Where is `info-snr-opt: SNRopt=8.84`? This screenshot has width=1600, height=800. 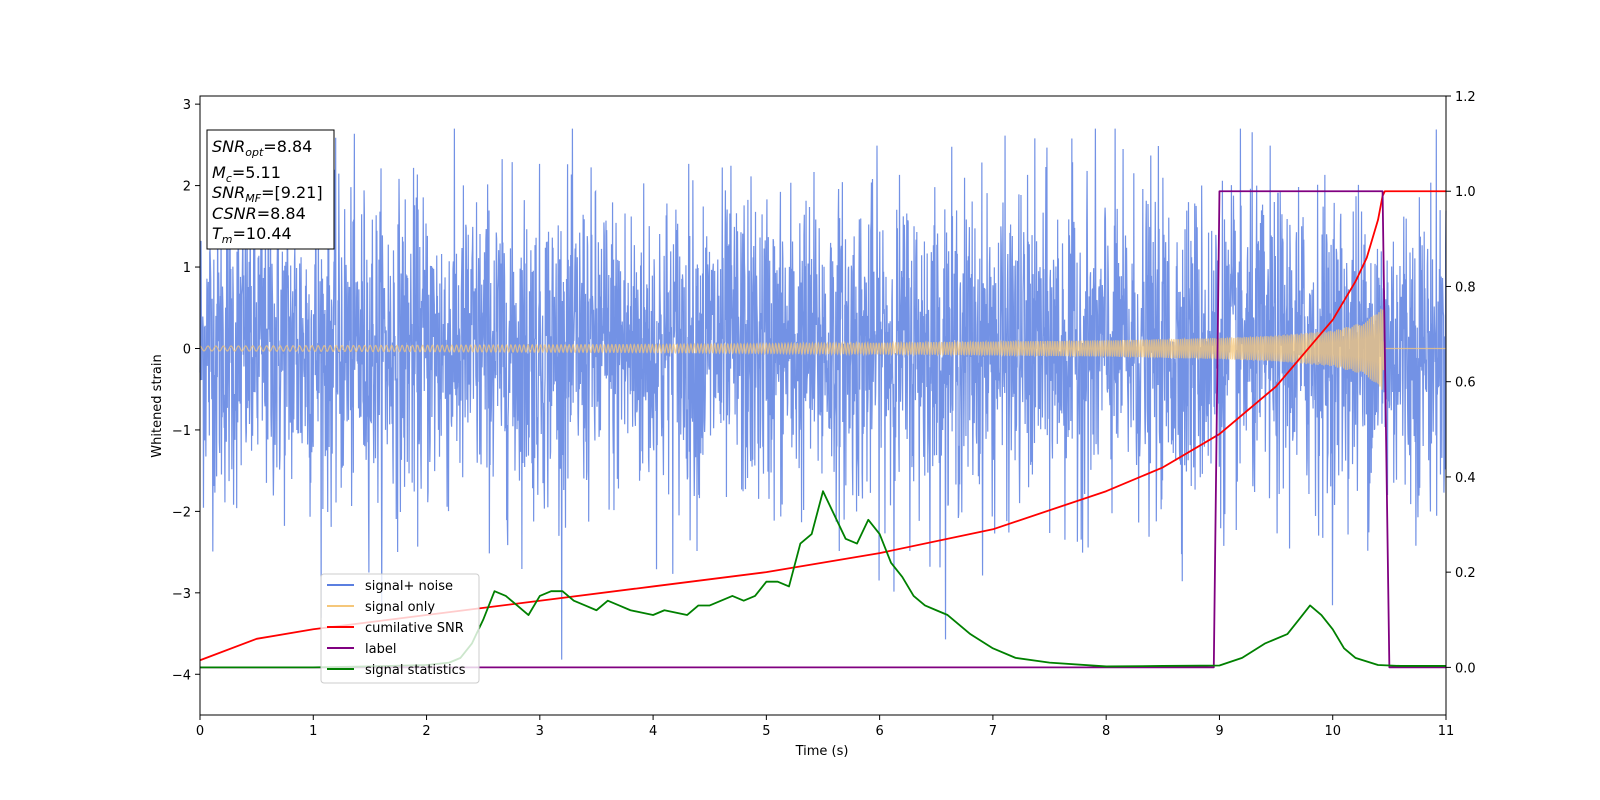 info-snr-opt: SNRopt=8.84 is located at coordinates (262, 148).